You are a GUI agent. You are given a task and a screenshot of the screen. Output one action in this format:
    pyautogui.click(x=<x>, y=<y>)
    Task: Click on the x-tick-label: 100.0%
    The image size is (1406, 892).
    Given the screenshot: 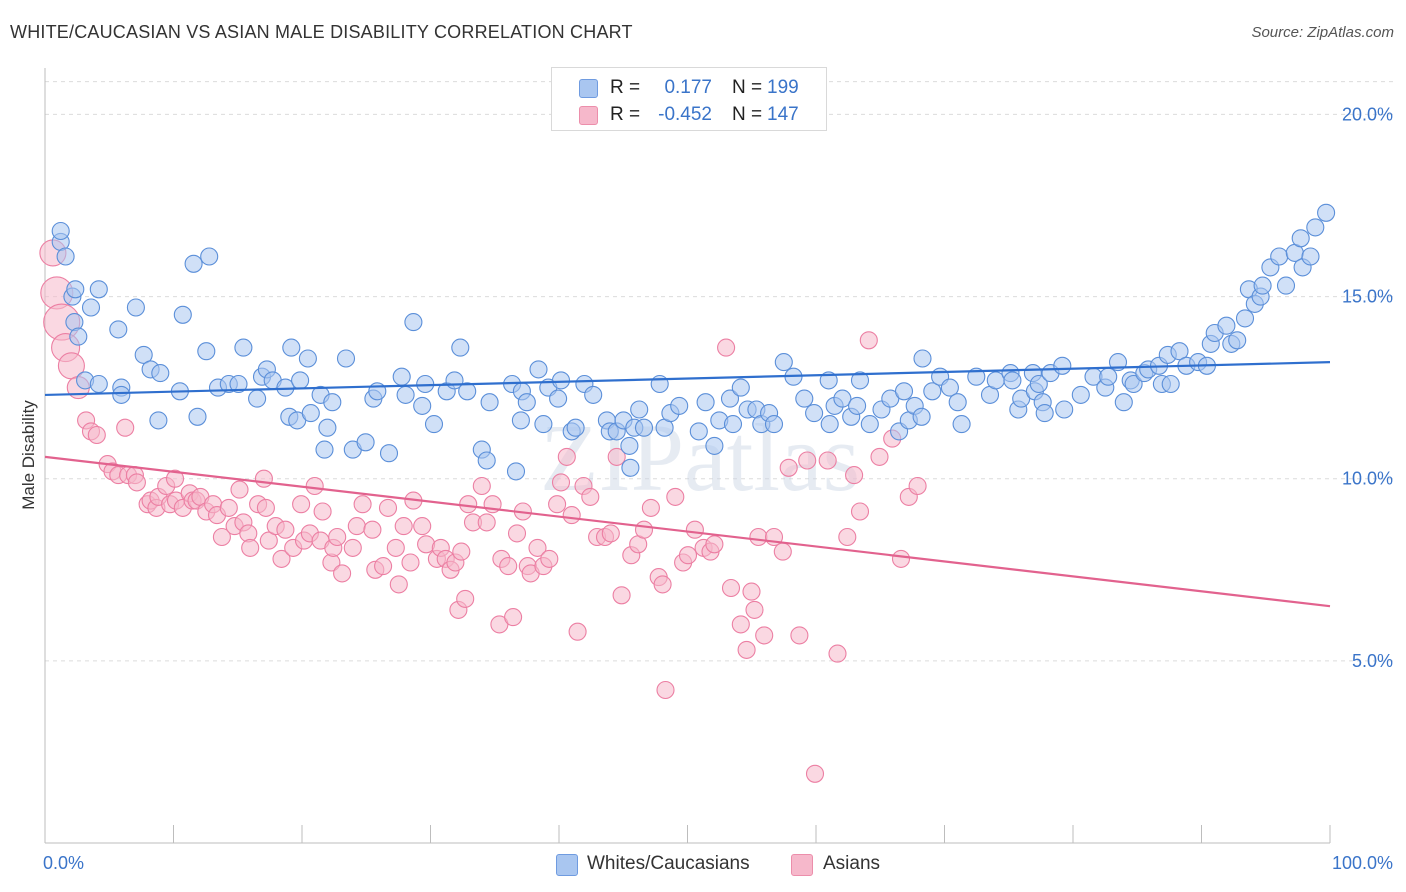 What is the action you would take?
    pyautogui.click(x=1362, y=863)
    